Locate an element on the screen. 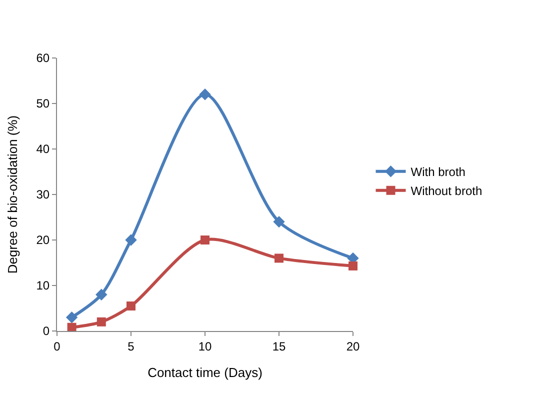 The image size is (548, 411). y-axis-title: Degree of bio-oxidation (%) is located at coordinates (12, 194).